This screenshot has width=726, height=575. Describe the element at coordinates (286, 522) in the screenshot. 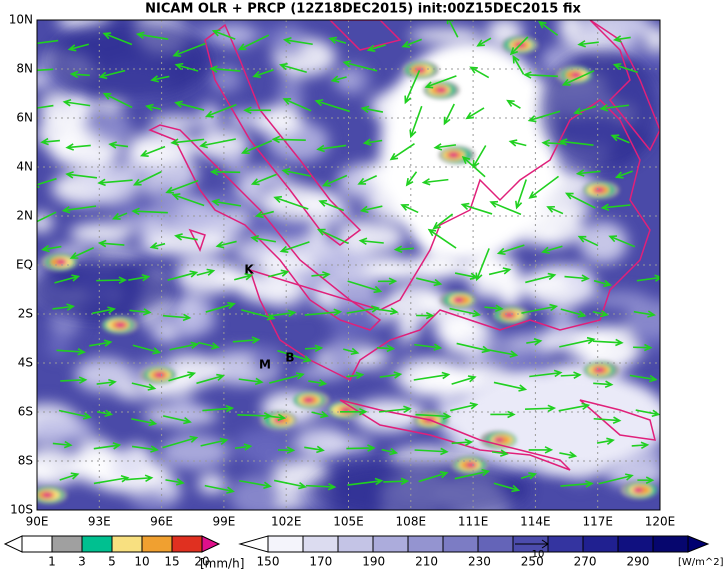

I see `lon-label: 102E` at that location.